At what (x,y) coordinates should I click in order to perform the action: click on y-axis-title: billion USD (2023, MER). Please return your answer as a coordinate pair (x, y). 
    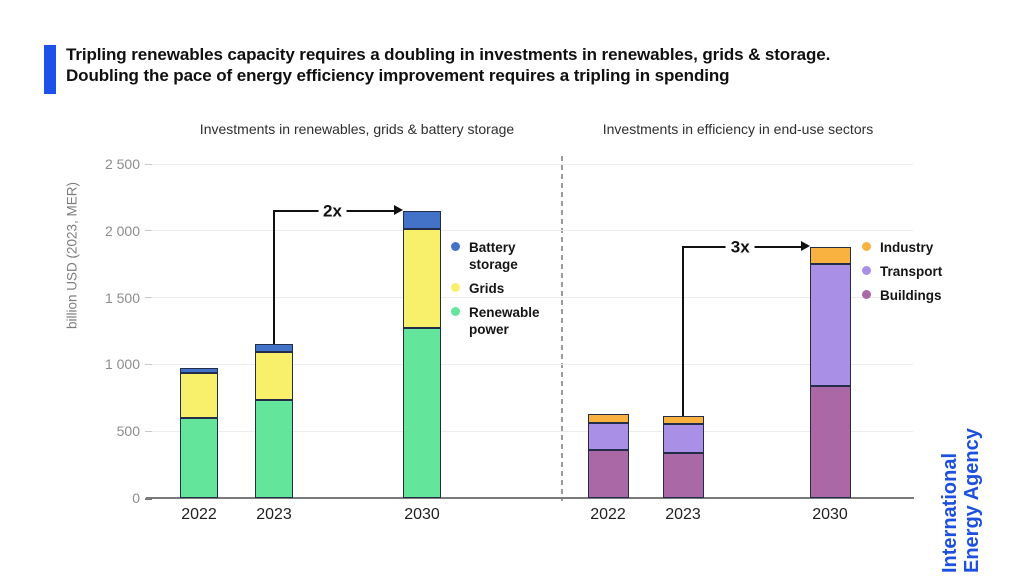
    Looking at the image, I should click on (72, 255).